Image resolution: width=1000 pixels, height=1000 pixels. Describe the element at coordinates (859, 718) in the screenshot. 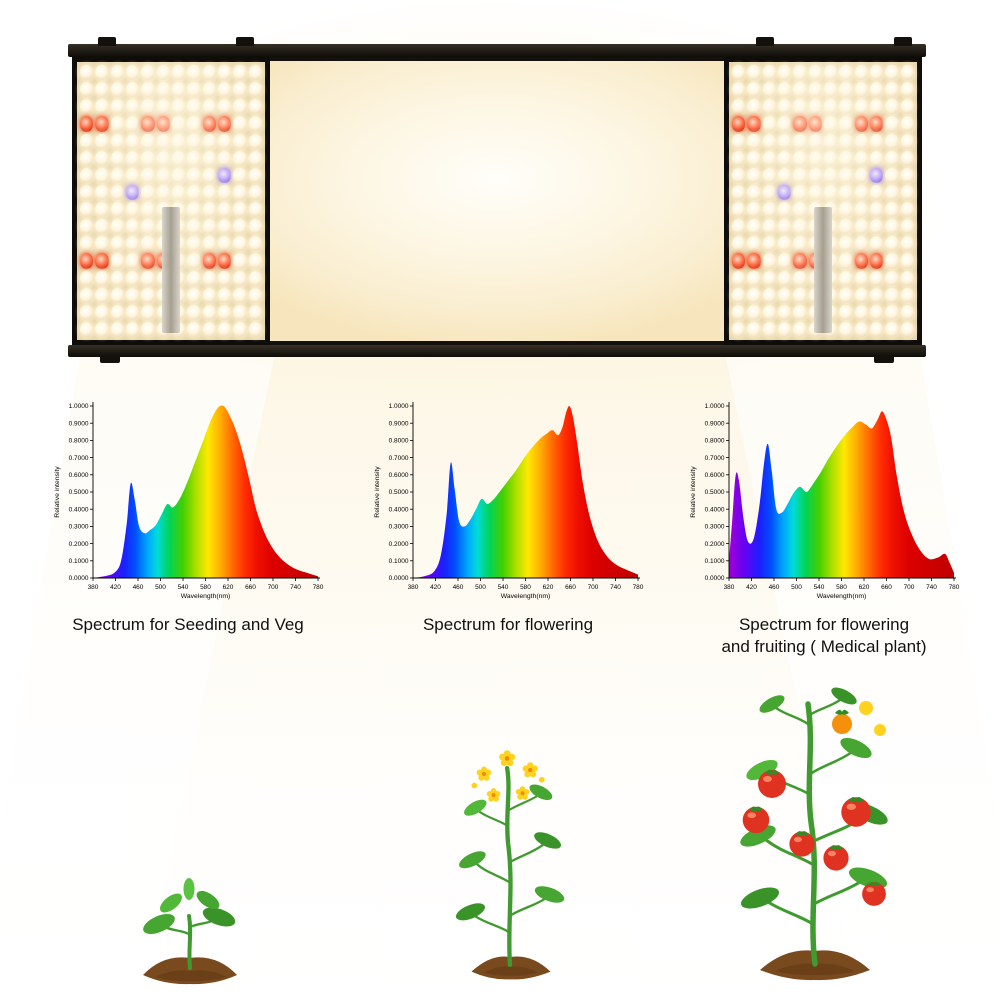

I see `unripe-fruits` at that location.